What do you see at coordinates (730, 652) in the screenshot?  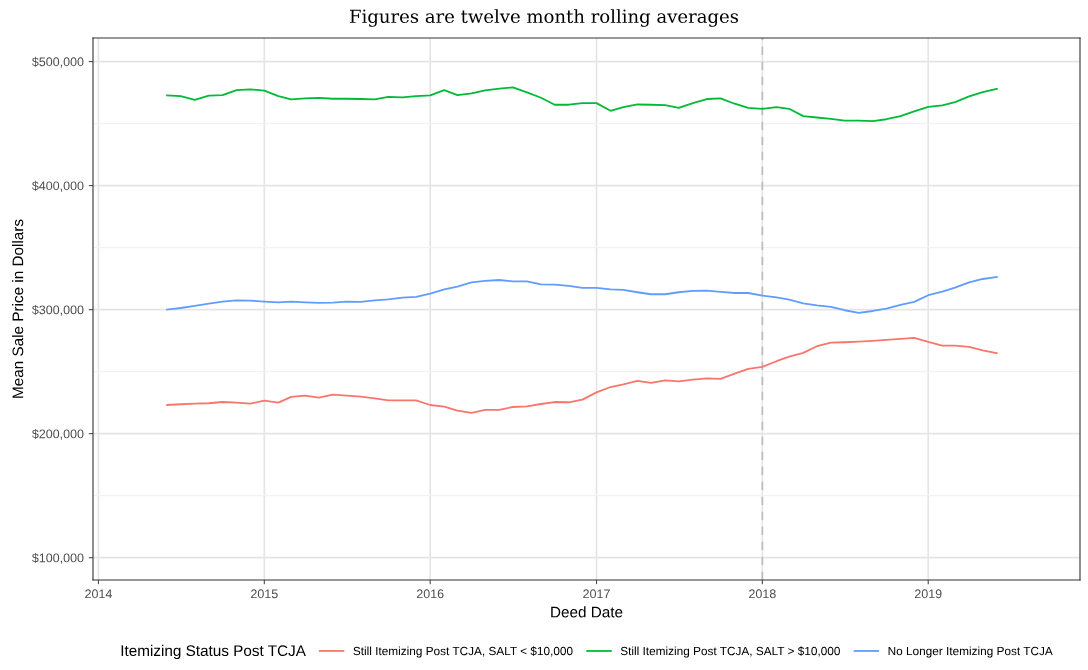 I see `legend-label: Still Itemizing Post TCJA, SALT > $10,000` at bounding box center [730, 652].